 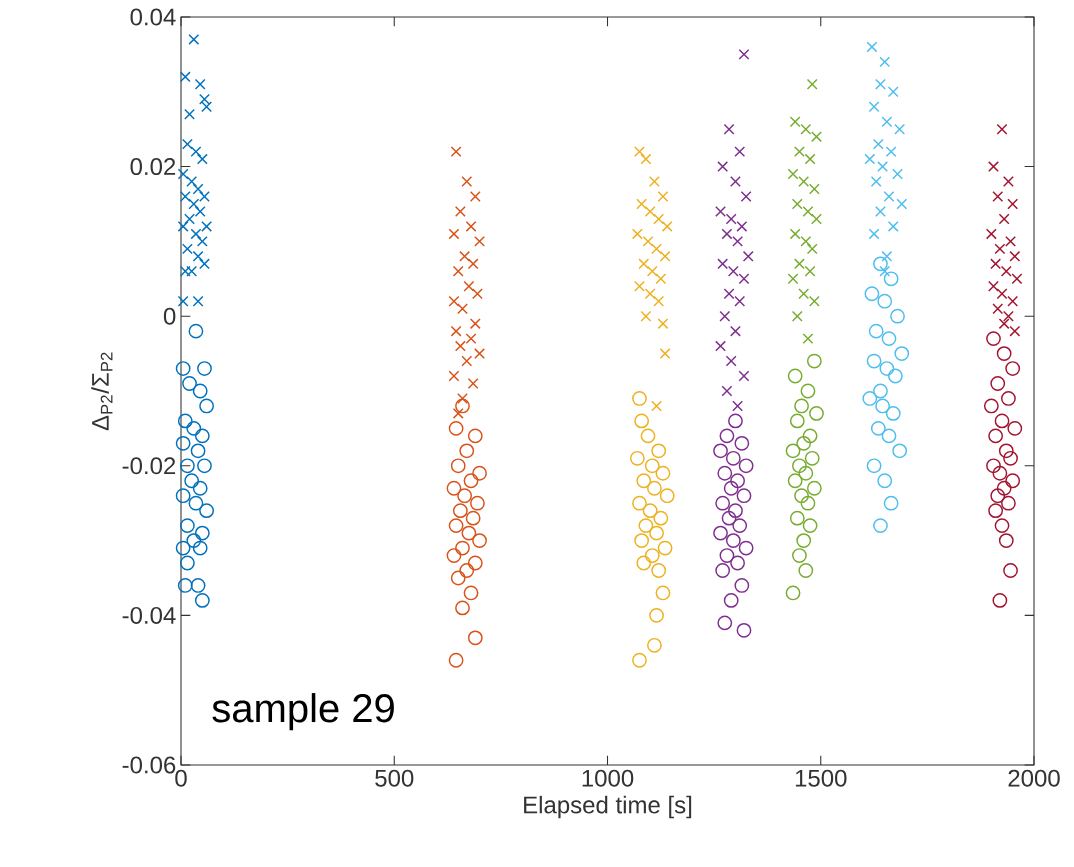 I want to click on x-tick-label: 500, so click(x=394, y=778).